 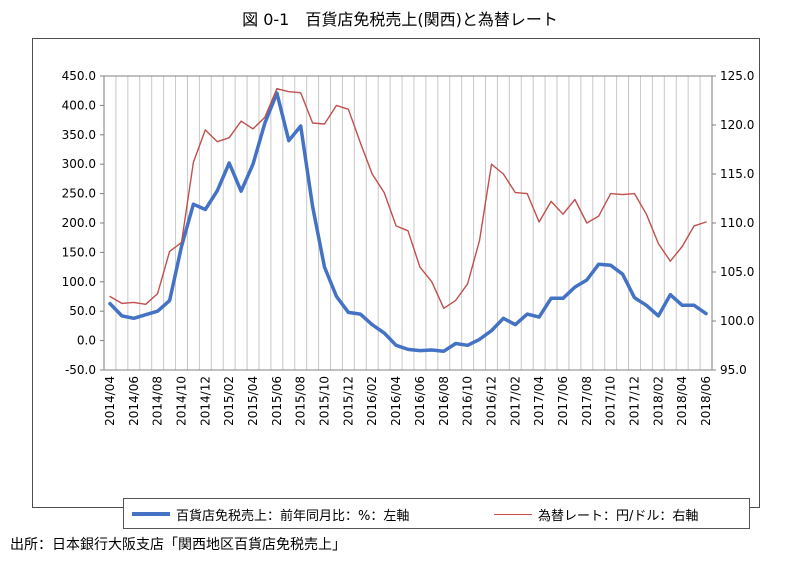 What do you see at coordinates (635, 401) in the screenshot?
I see `x-axis-tick-label: 2017/12` at bounding box center [635, 401].